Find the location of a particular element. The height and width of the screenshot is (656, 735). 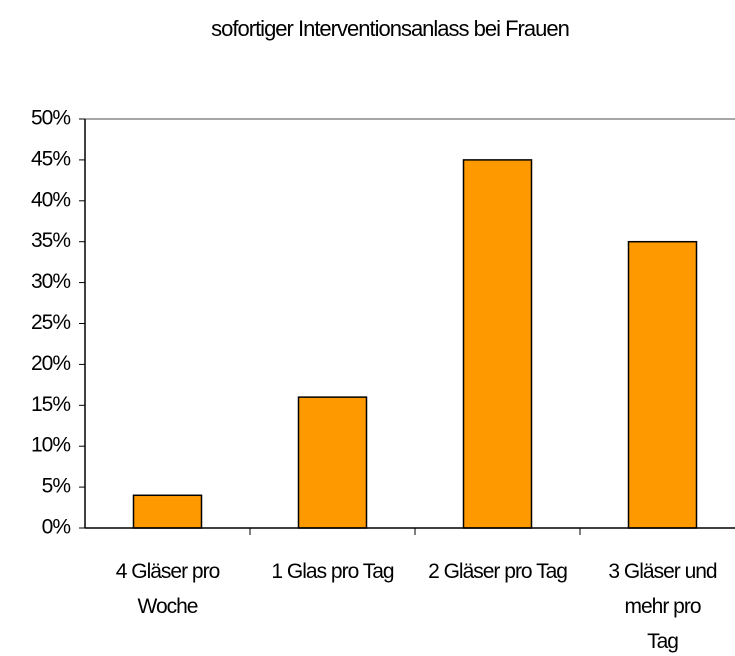

y-tick-label: 30% is located at coordinates (50, 281).